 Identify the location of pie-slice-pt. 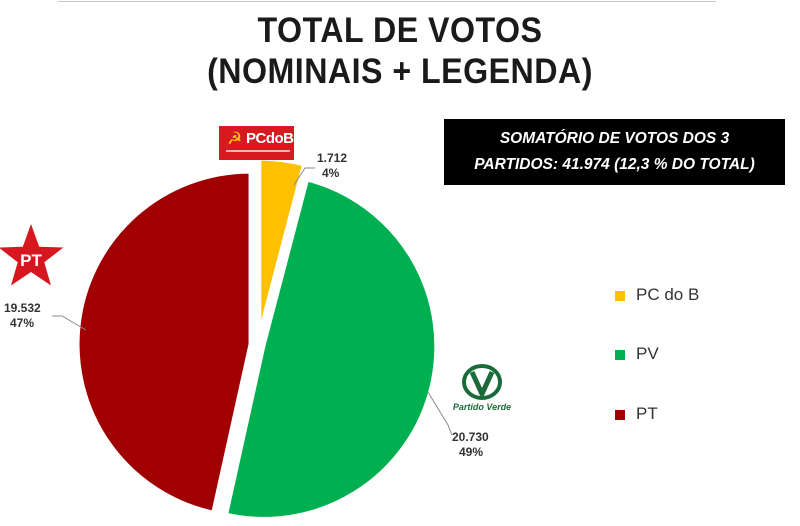
(164, 342).